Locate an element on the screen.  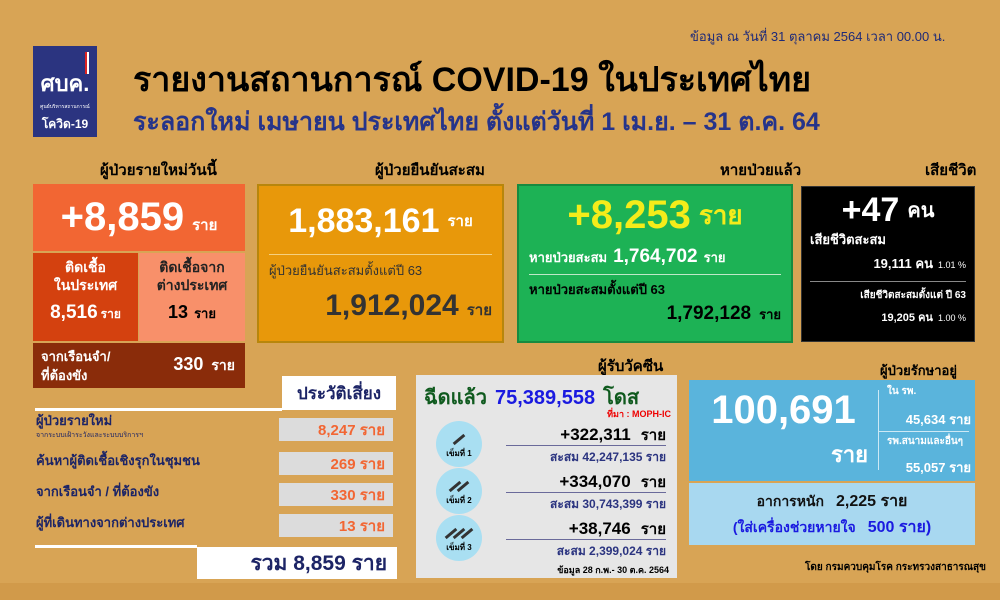
risk-row-label: ผู้ที่เดินทางจากต่างประเทศ is located at coordinates (110, 522).